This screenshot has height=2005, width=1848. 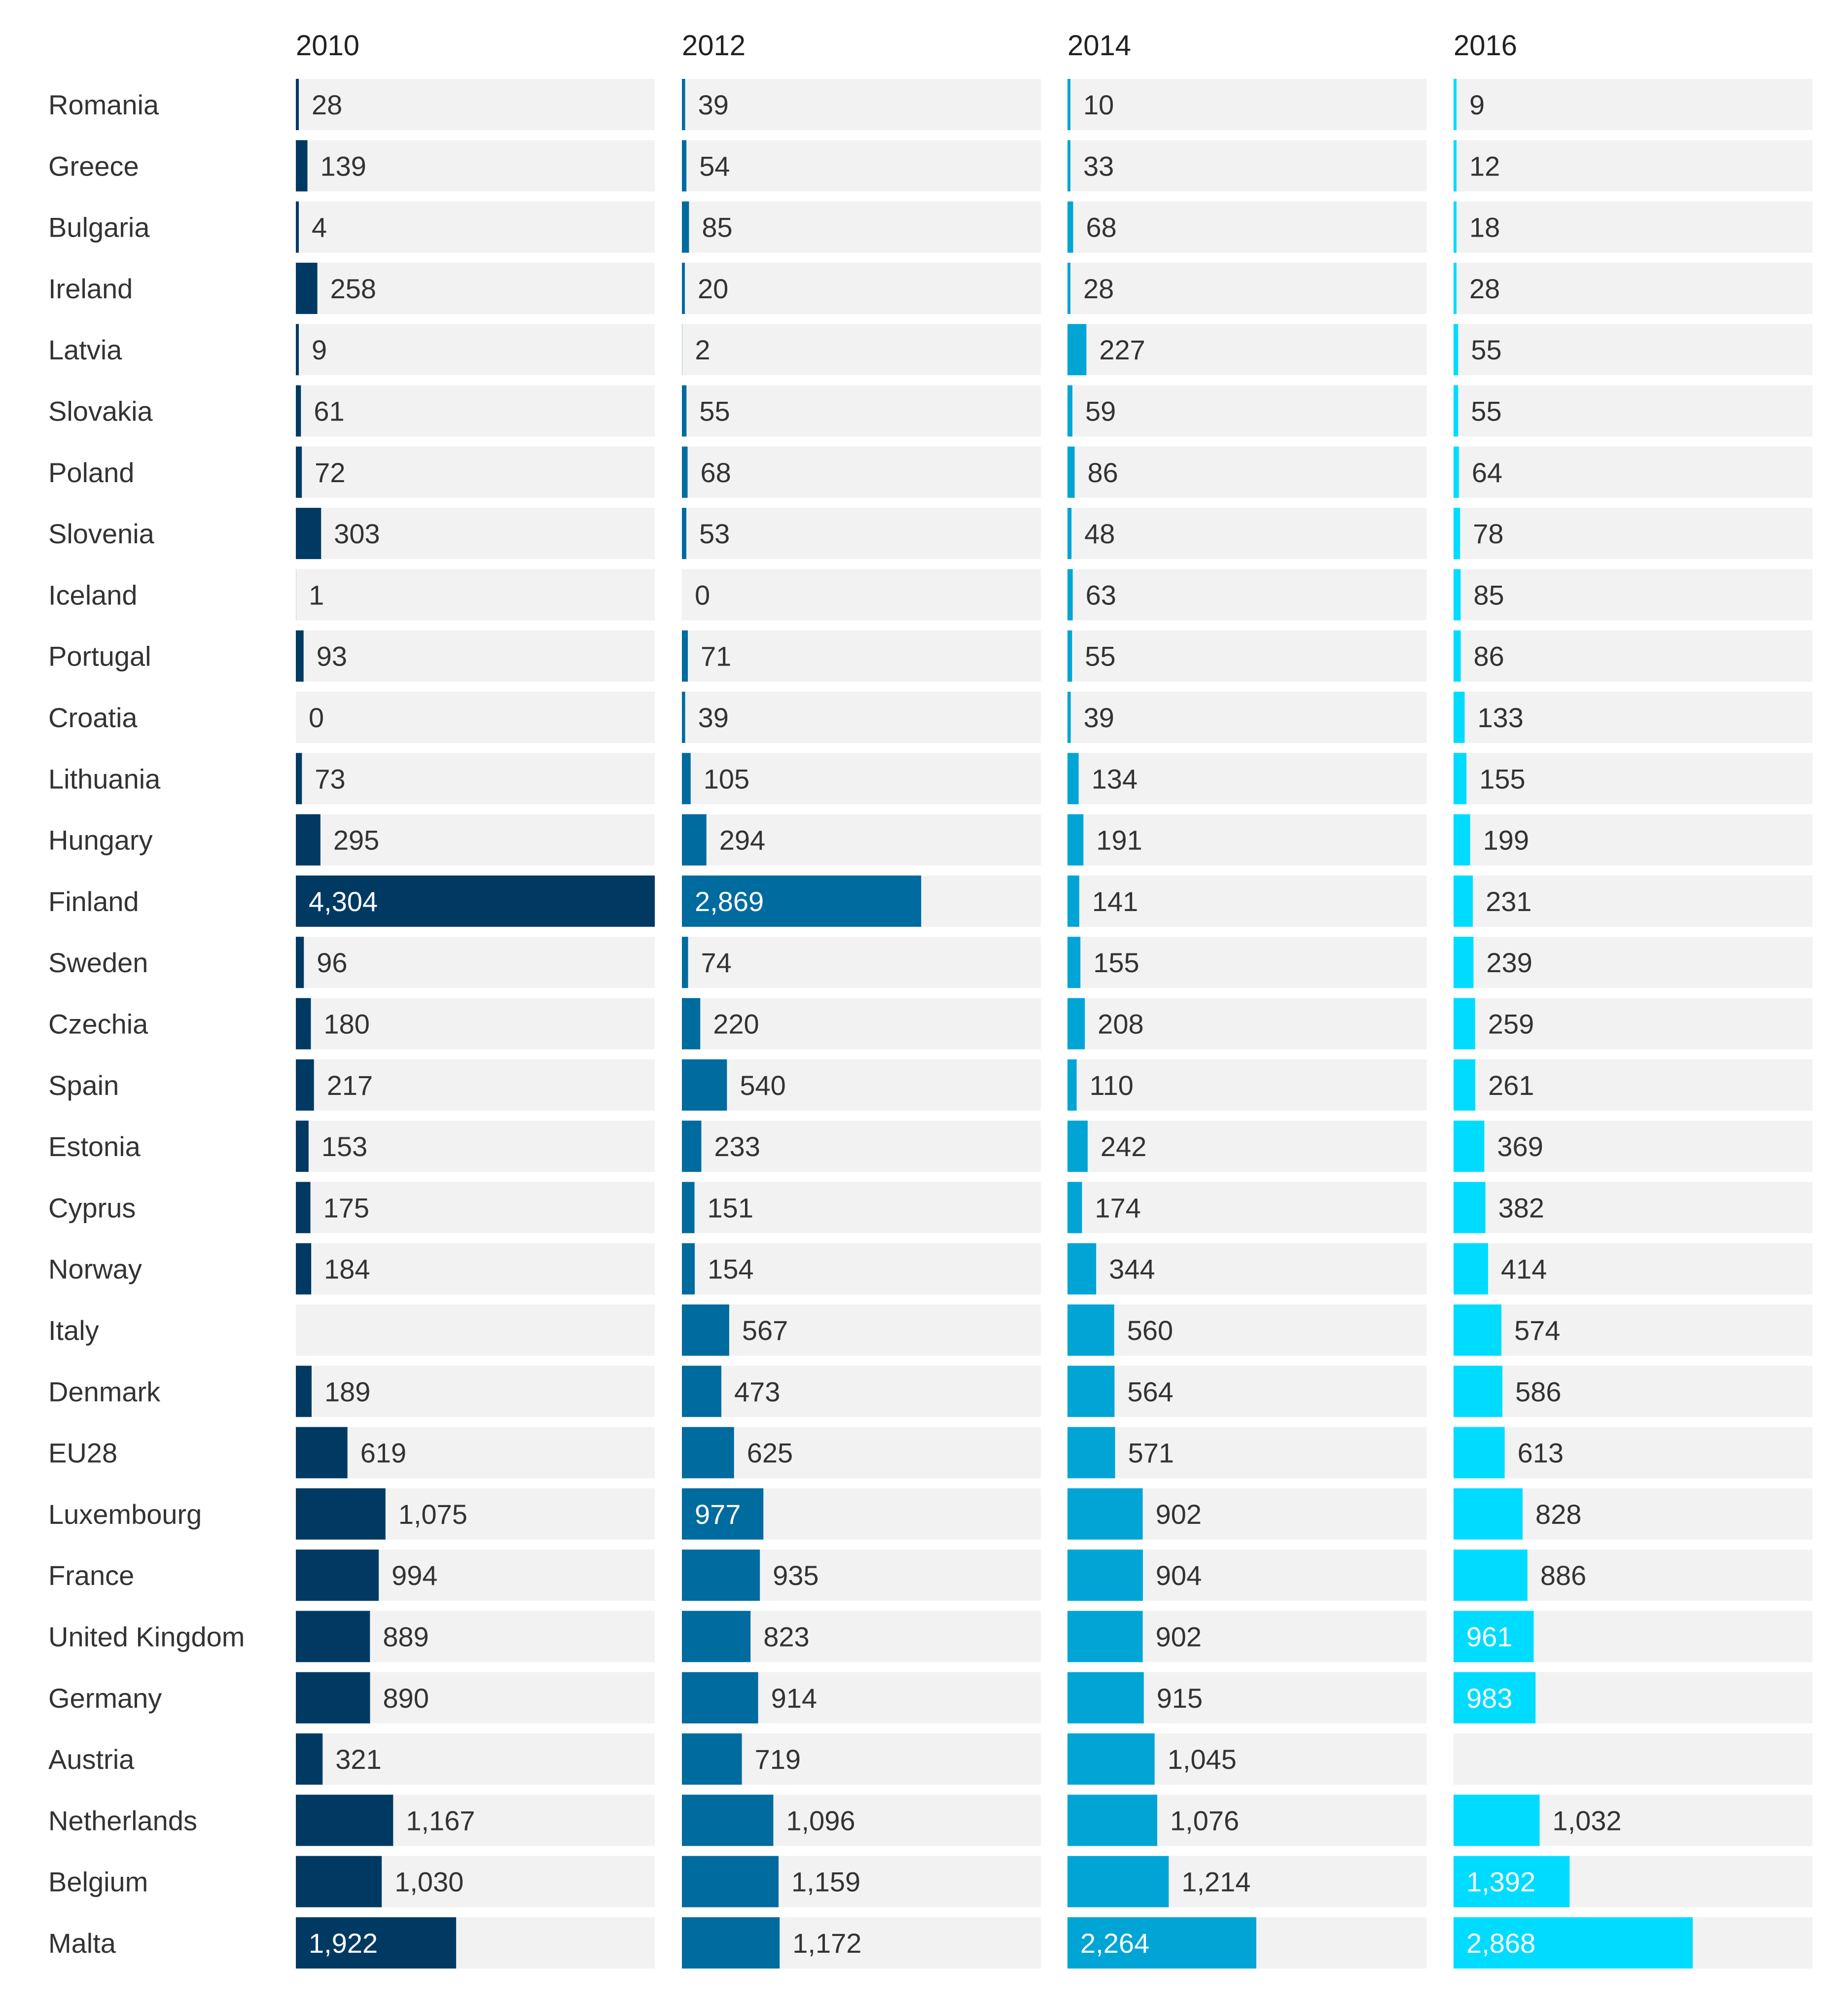 What do you see at coordinates (1480, 1452) in the screenshot?
I see `bar-2016-eu28` at bounding box center [1480, 1452].